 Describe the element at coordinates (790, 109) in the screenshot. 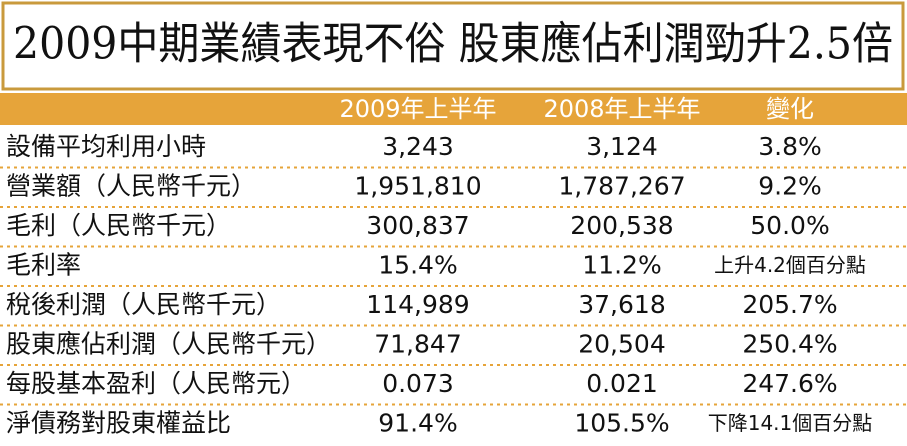

I see `column-header: 變化` at that location.